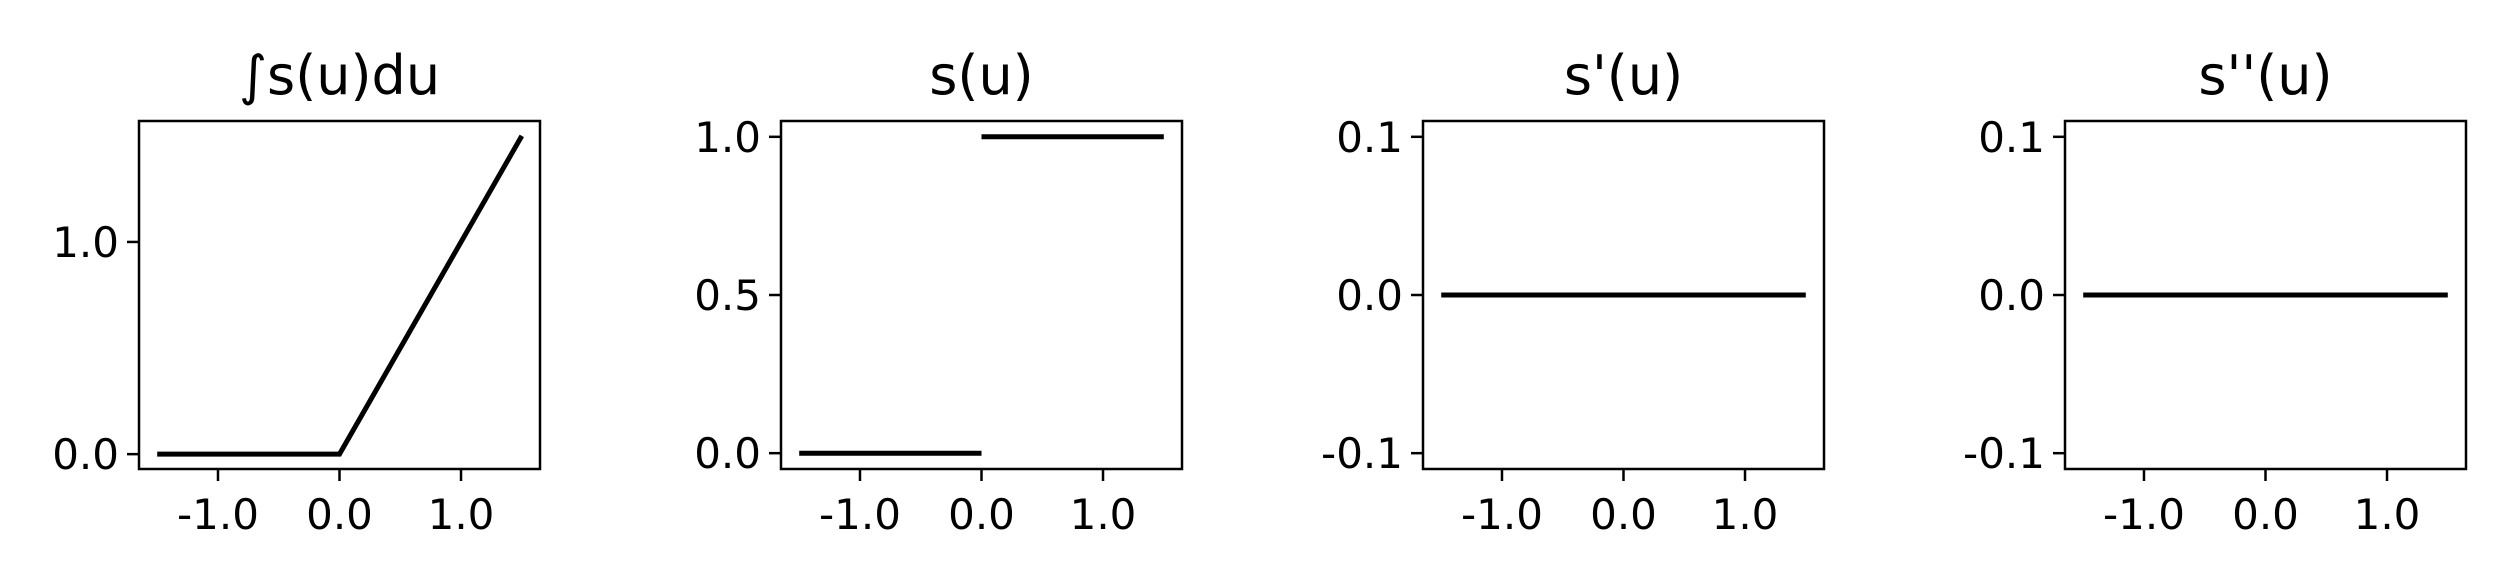 This screenshot has width=2493, height=575. Describe the element at coordinates (981, 75) in the screenshot. I see `chart-title: s(u)` at that location.